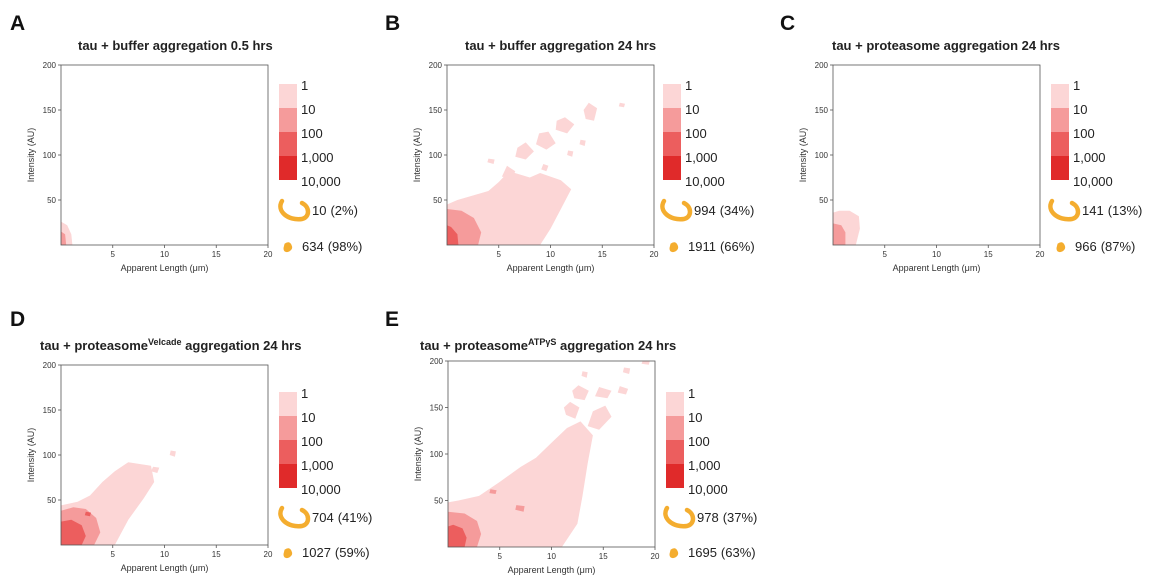 Image resolution: width=1153 pixels, height=585 pixels. I want to click on y-tick-label: 150, so click(50, 110).